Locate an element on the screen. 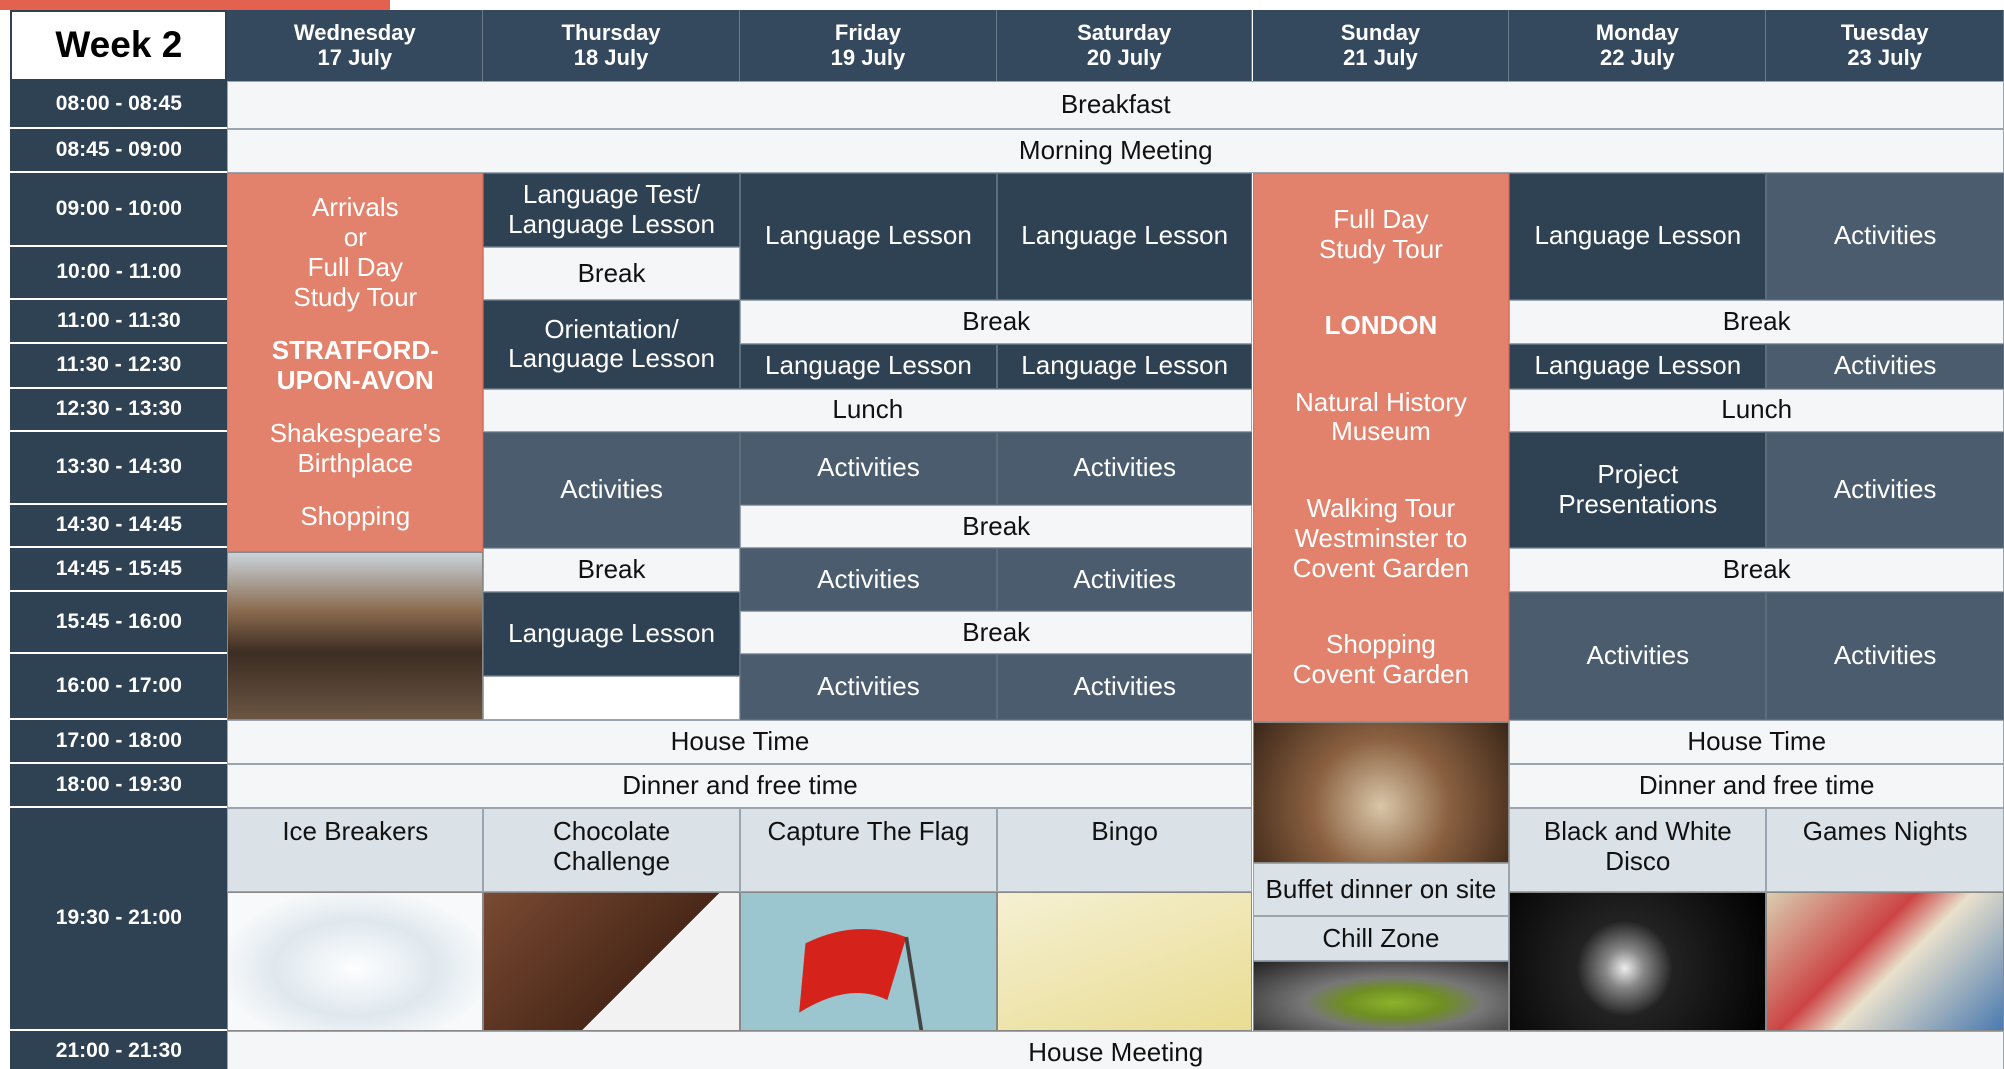 This screenshot has width=2004, height=1069. cell-text: Games Nights is located at coordinates (1885, 830).